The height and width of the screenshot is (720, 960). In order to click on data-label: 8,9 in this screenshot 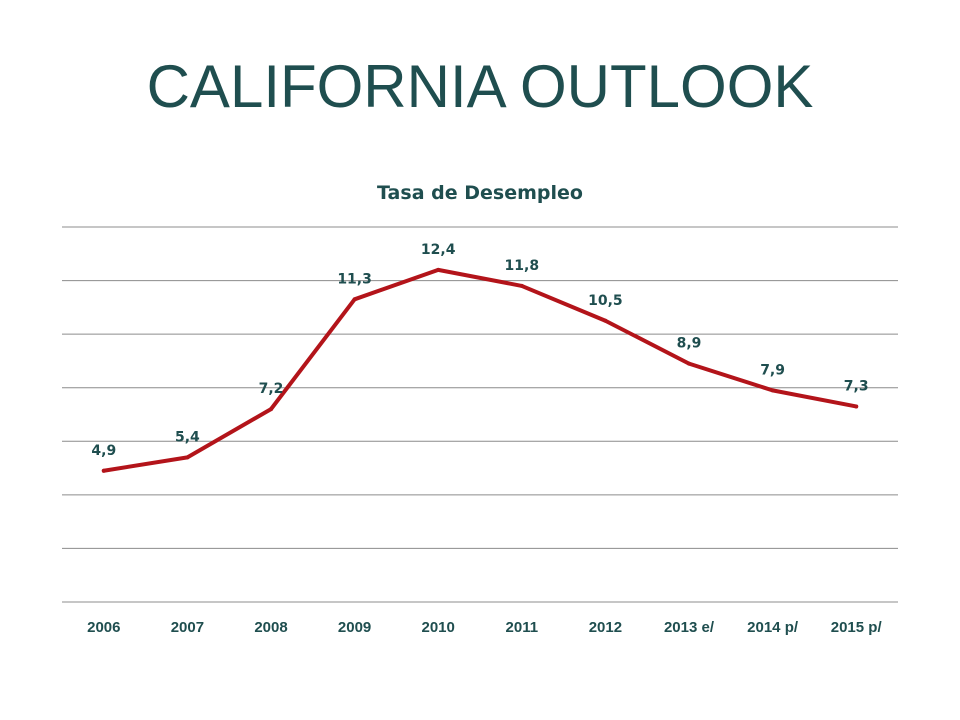, I will do `click(689, 344)`.